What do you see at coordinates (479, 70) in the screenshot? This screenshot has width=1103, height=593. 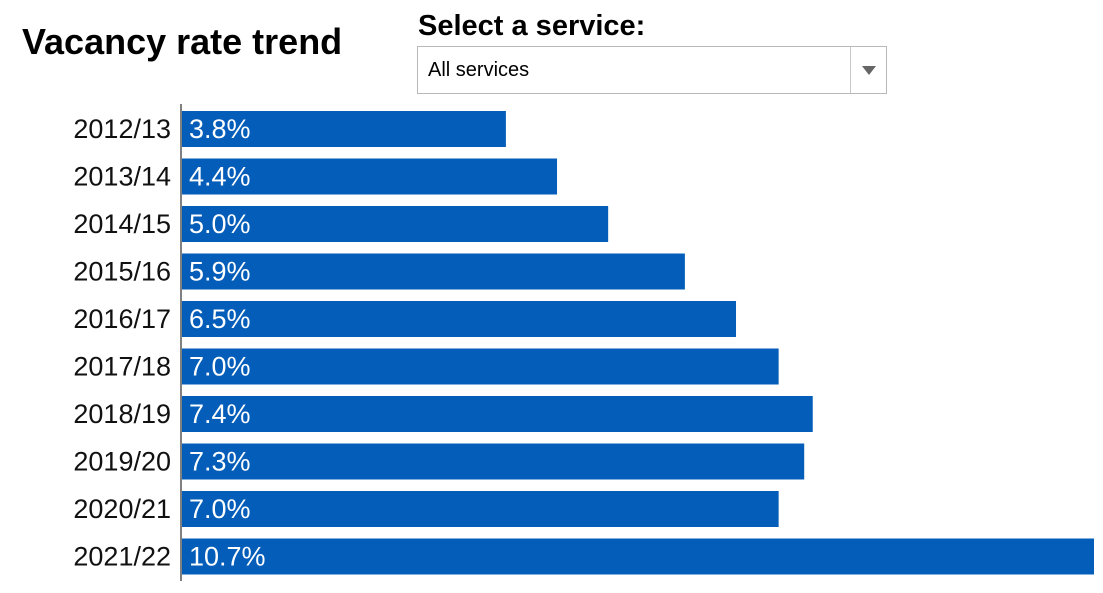 I see `service-select-value: All services` at bounding box center [479, 70].